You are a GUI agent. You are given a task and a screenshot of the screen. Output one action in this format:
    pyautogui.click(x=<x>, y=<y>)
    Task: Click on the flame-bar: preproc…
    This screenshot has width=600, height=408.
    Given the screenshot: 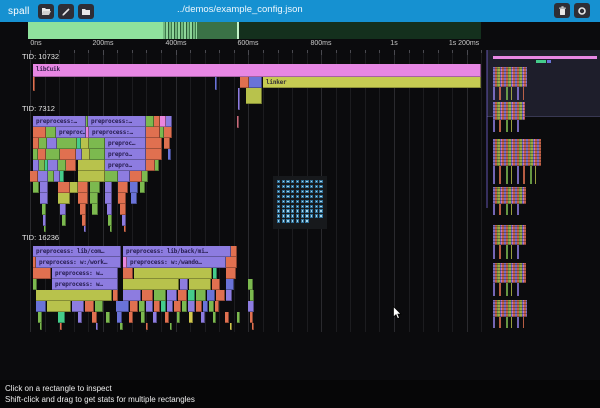 What is the action you would take?
    pyautogui.click(x=125, y=143)
    